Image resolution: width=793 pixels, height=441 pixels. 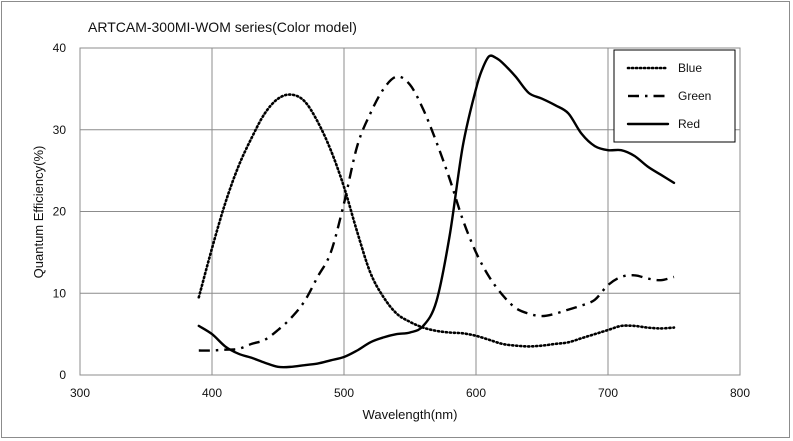 I want to click on legend-label-blue: Blue, so click(x=690, y=68).